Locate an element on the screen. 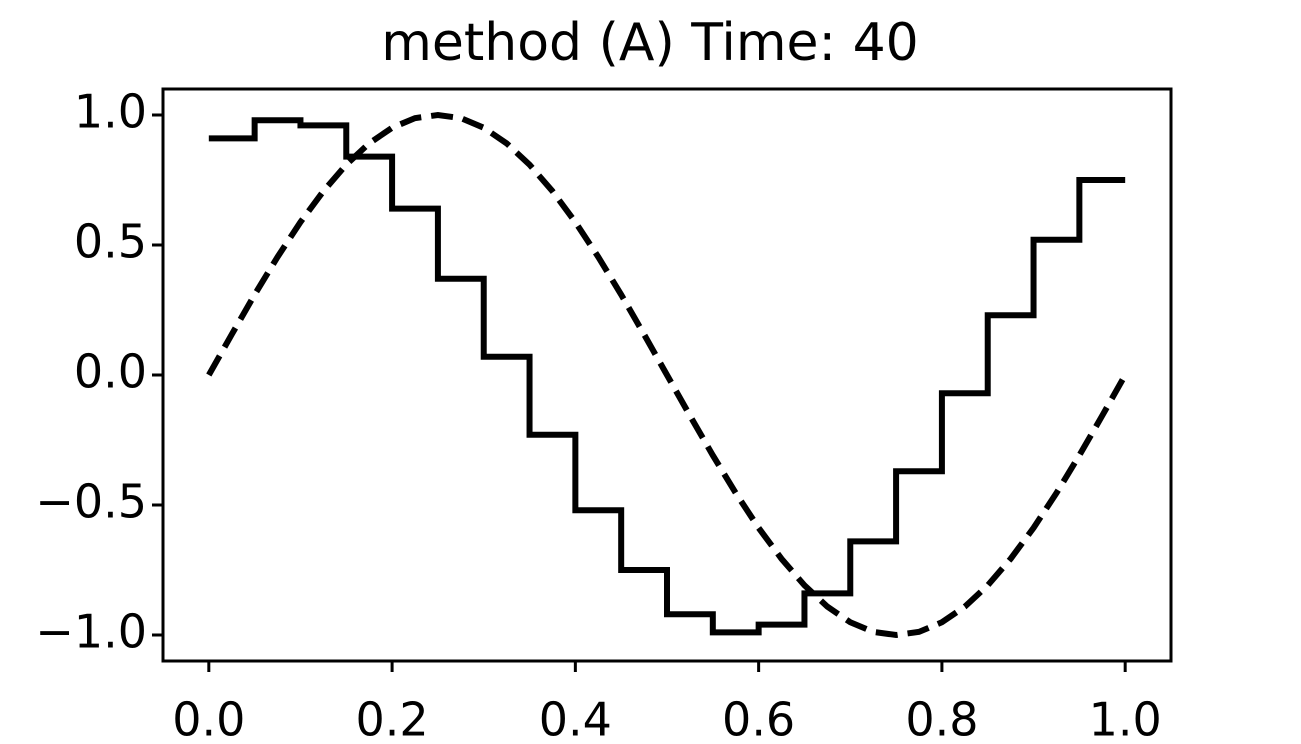  x-tick-label: 0.6 is located at coordinates (758, 718).